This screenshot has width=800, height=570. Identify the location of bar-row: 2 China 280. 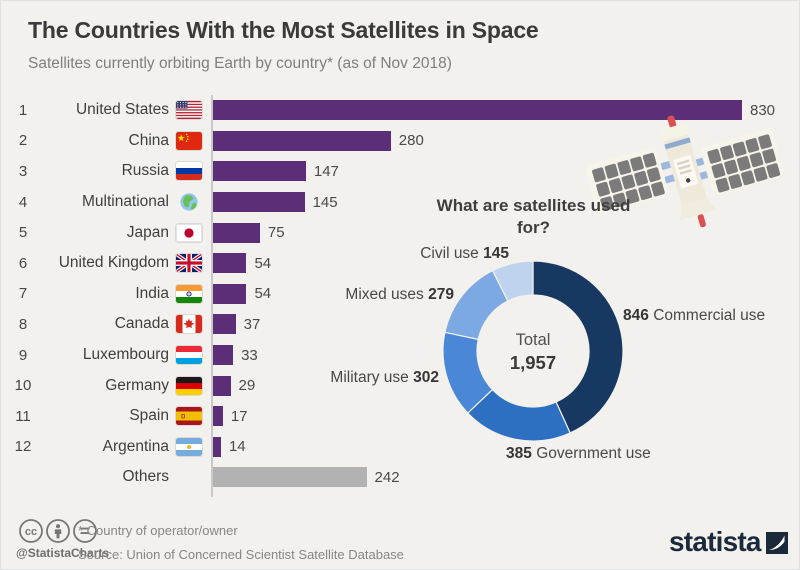
(400, 141).